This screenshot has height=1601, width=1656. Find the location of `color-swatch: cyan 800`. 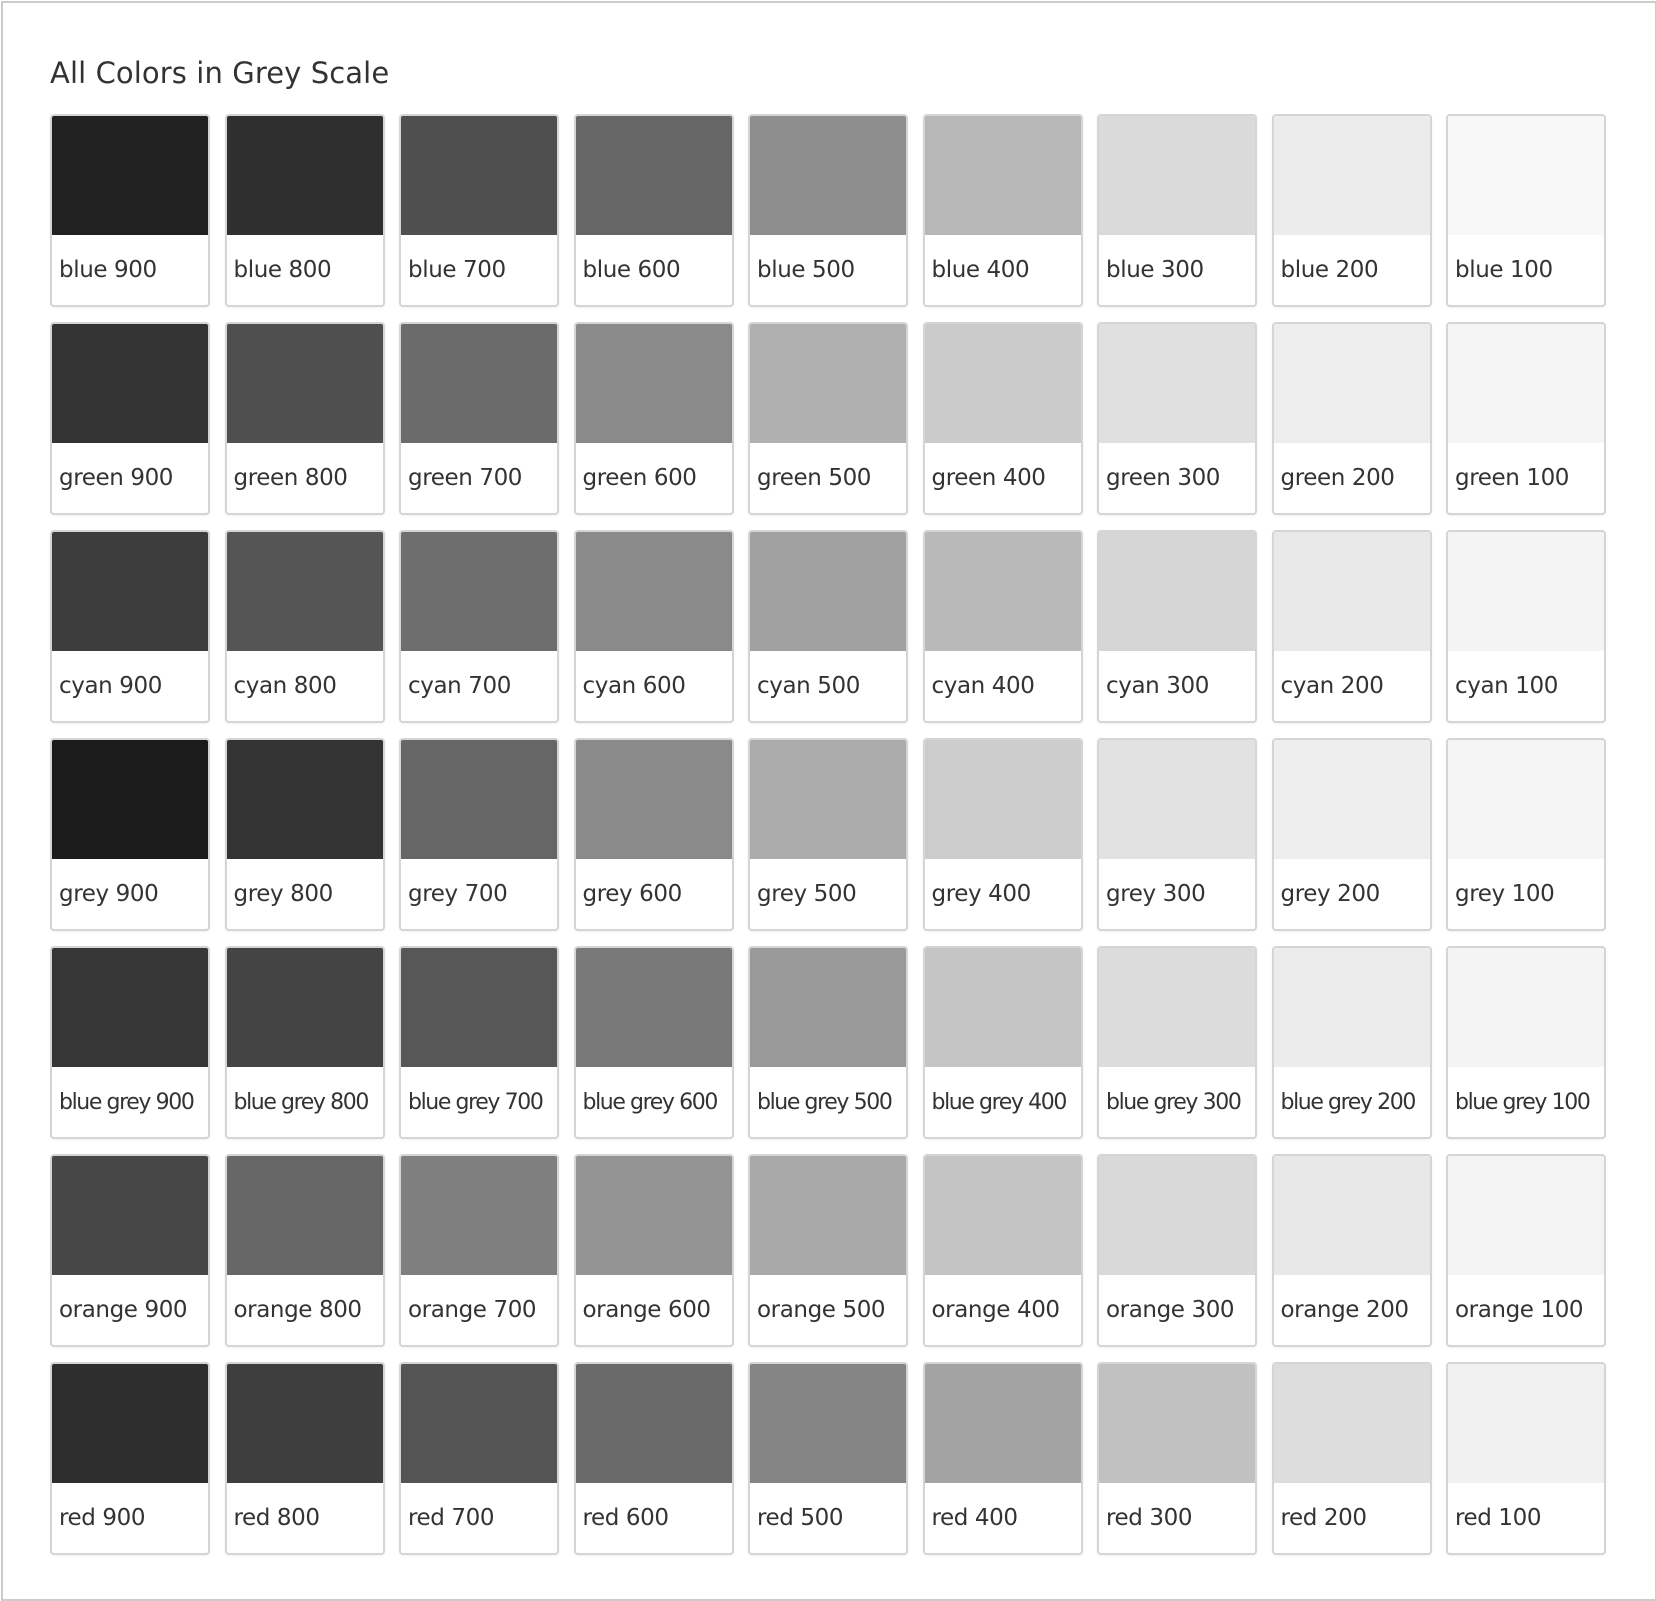

color-swatch: cyan 800 is located at coordinates (304, 626).